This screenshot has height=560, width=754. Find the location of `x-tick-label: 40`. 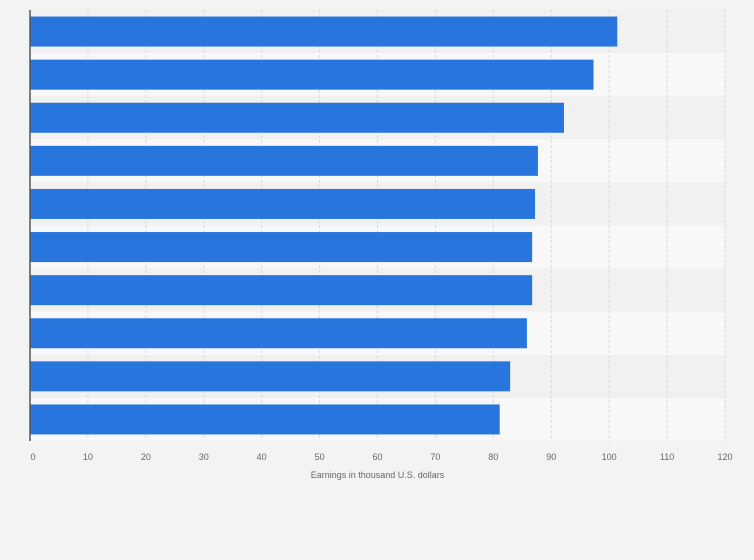

x-tick-label: 40 is located at coordinates (262, 457).